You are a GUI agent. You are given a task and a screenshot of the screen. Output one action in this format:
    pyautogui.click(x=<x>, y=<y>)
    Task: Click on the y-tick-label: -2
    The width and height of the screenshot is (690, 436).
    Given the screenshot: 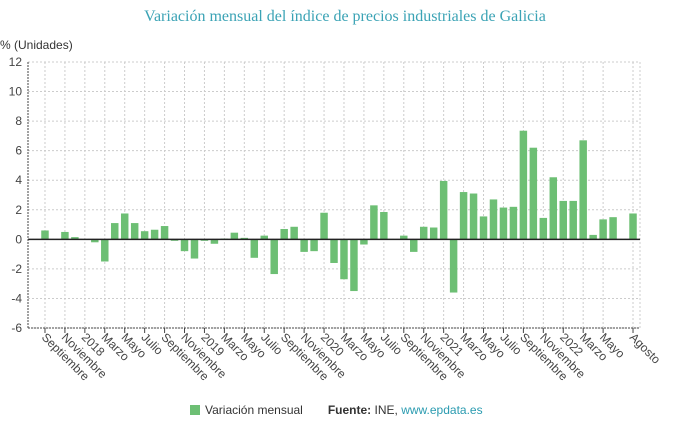 What is the action you would take?
    pyautogui.click(x=16, y=269)
    